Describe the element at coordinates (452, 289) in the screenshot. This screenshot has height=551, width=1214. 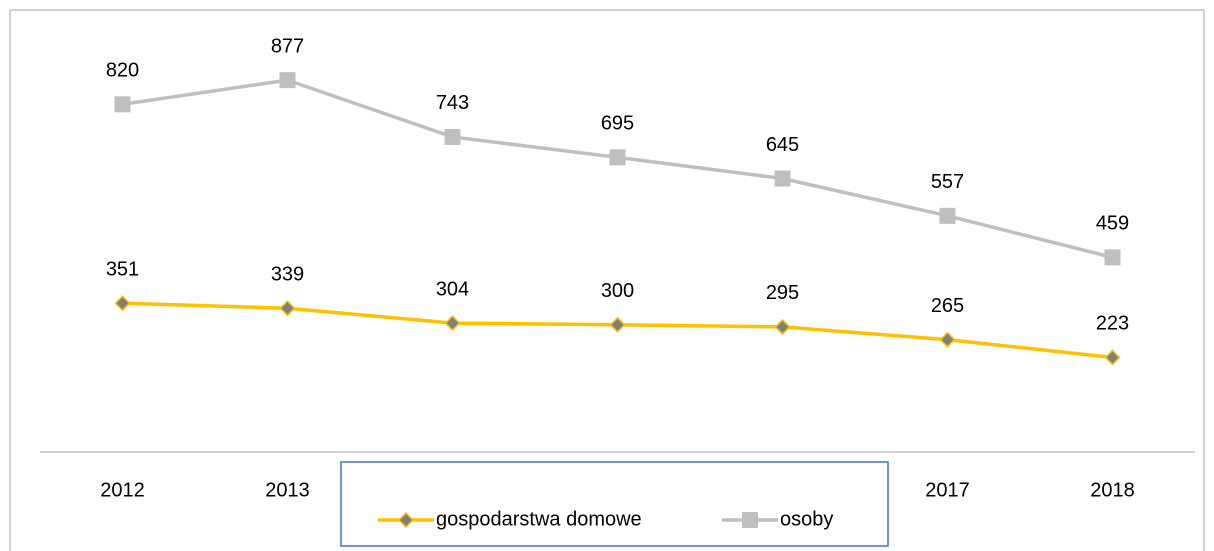
I see `data-label: 304` at that location.